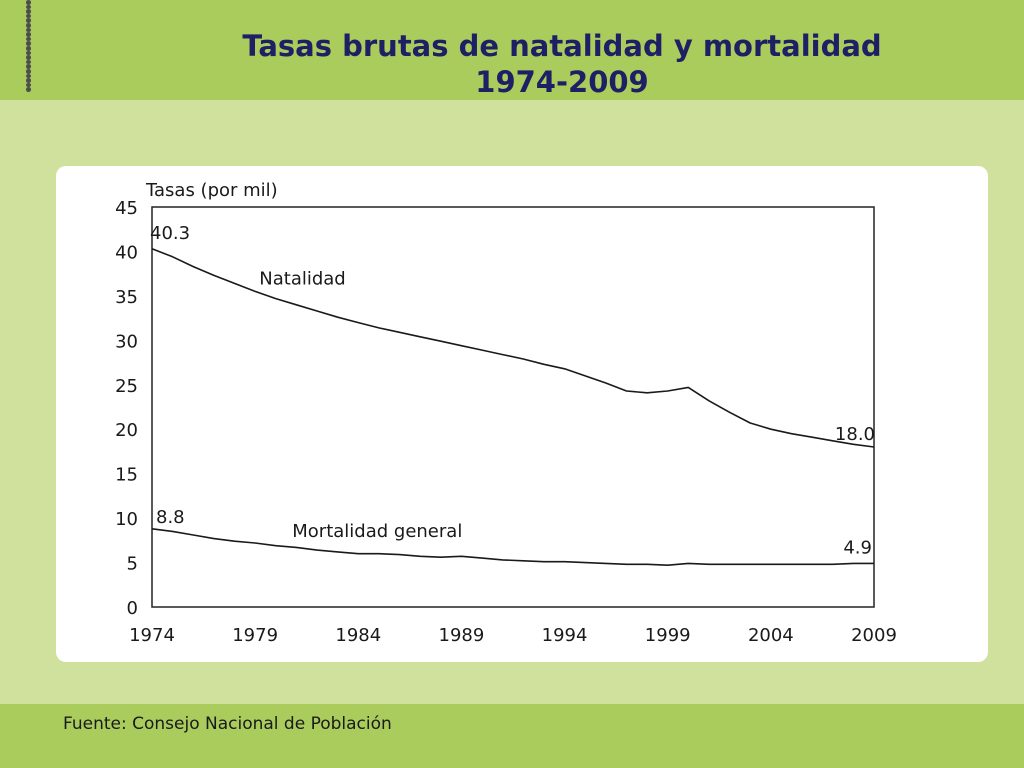 The height and width of the screenshot is (768, 1024). What do you see at coordinates (29, 46) in the screenshot?
I see `decorative-dots` at bounding box center [29, 46].